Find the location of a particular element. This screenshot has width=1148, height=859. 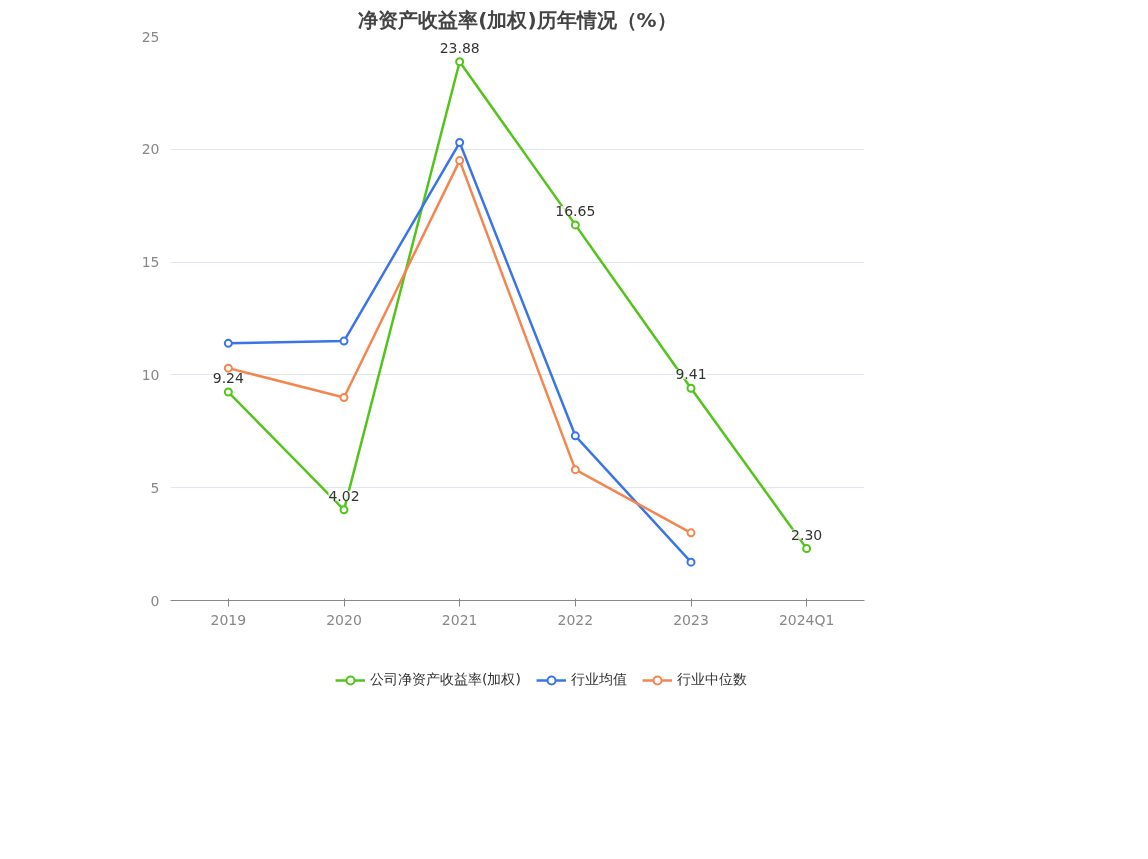

y-tick-label: 5 is located at coordinates (155, 487).